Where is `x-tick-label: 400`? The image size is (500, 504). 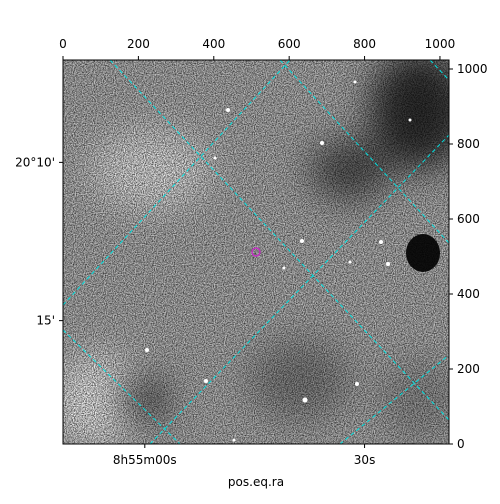
x-tick-label: 400 is located at coordinates (213, 44).